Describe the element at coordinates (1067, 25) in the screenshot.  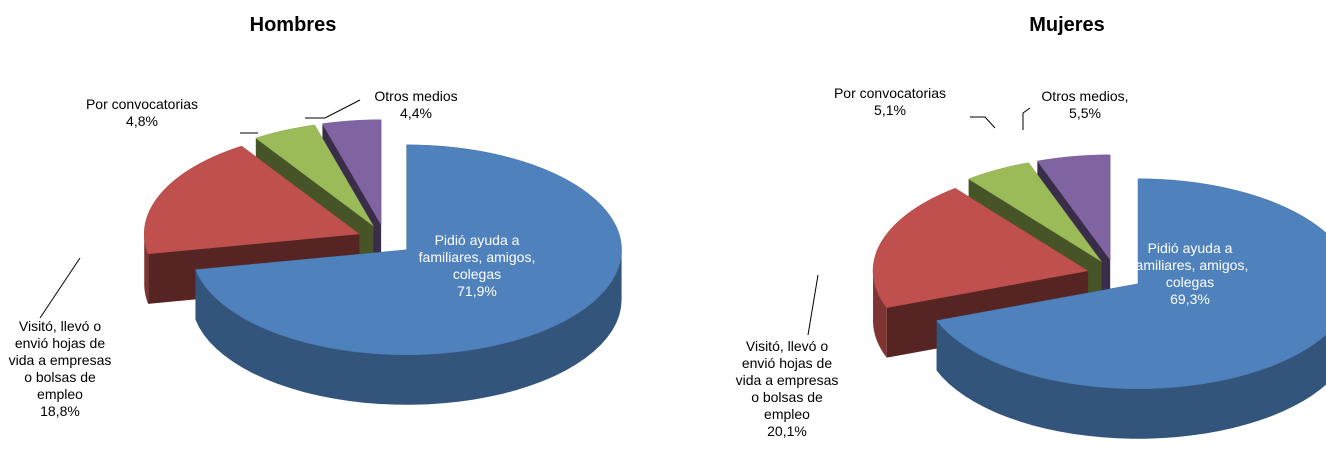
I see `chart-title: Mujeres` at that location.